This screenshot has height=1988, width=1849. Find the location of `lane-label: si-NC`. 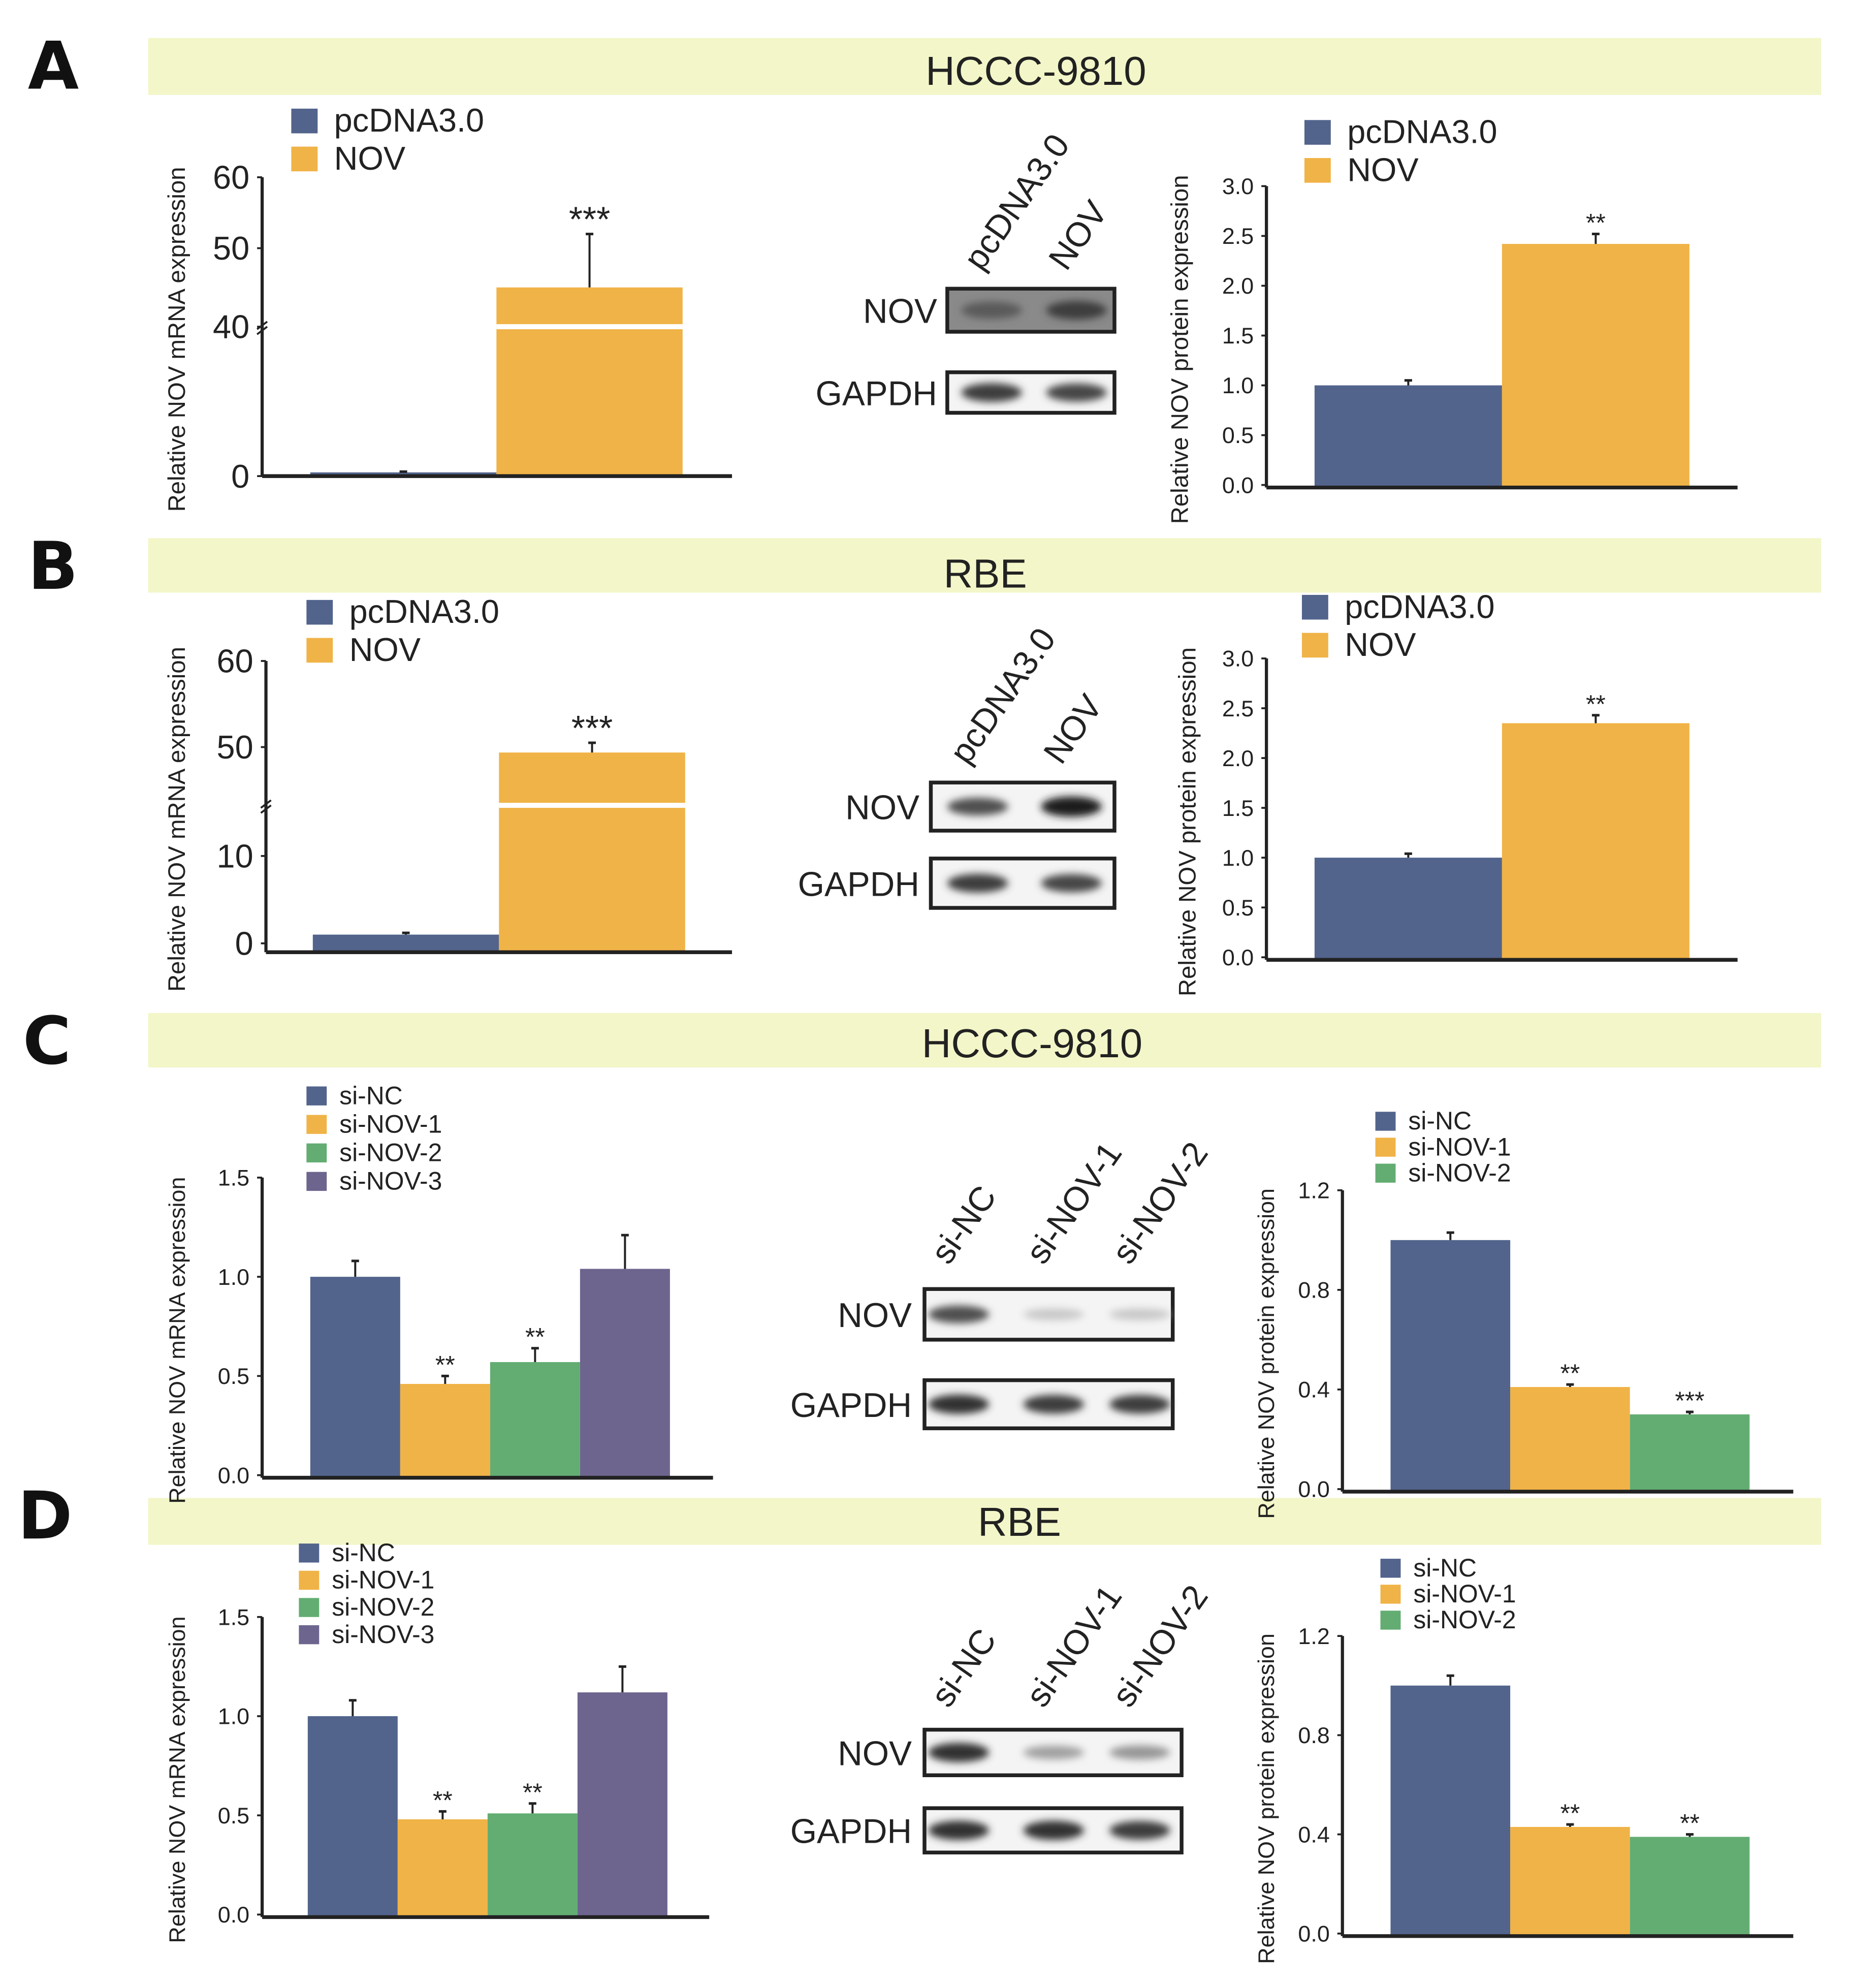

lane-label: si-NC is located at coordinates (963, 1225).